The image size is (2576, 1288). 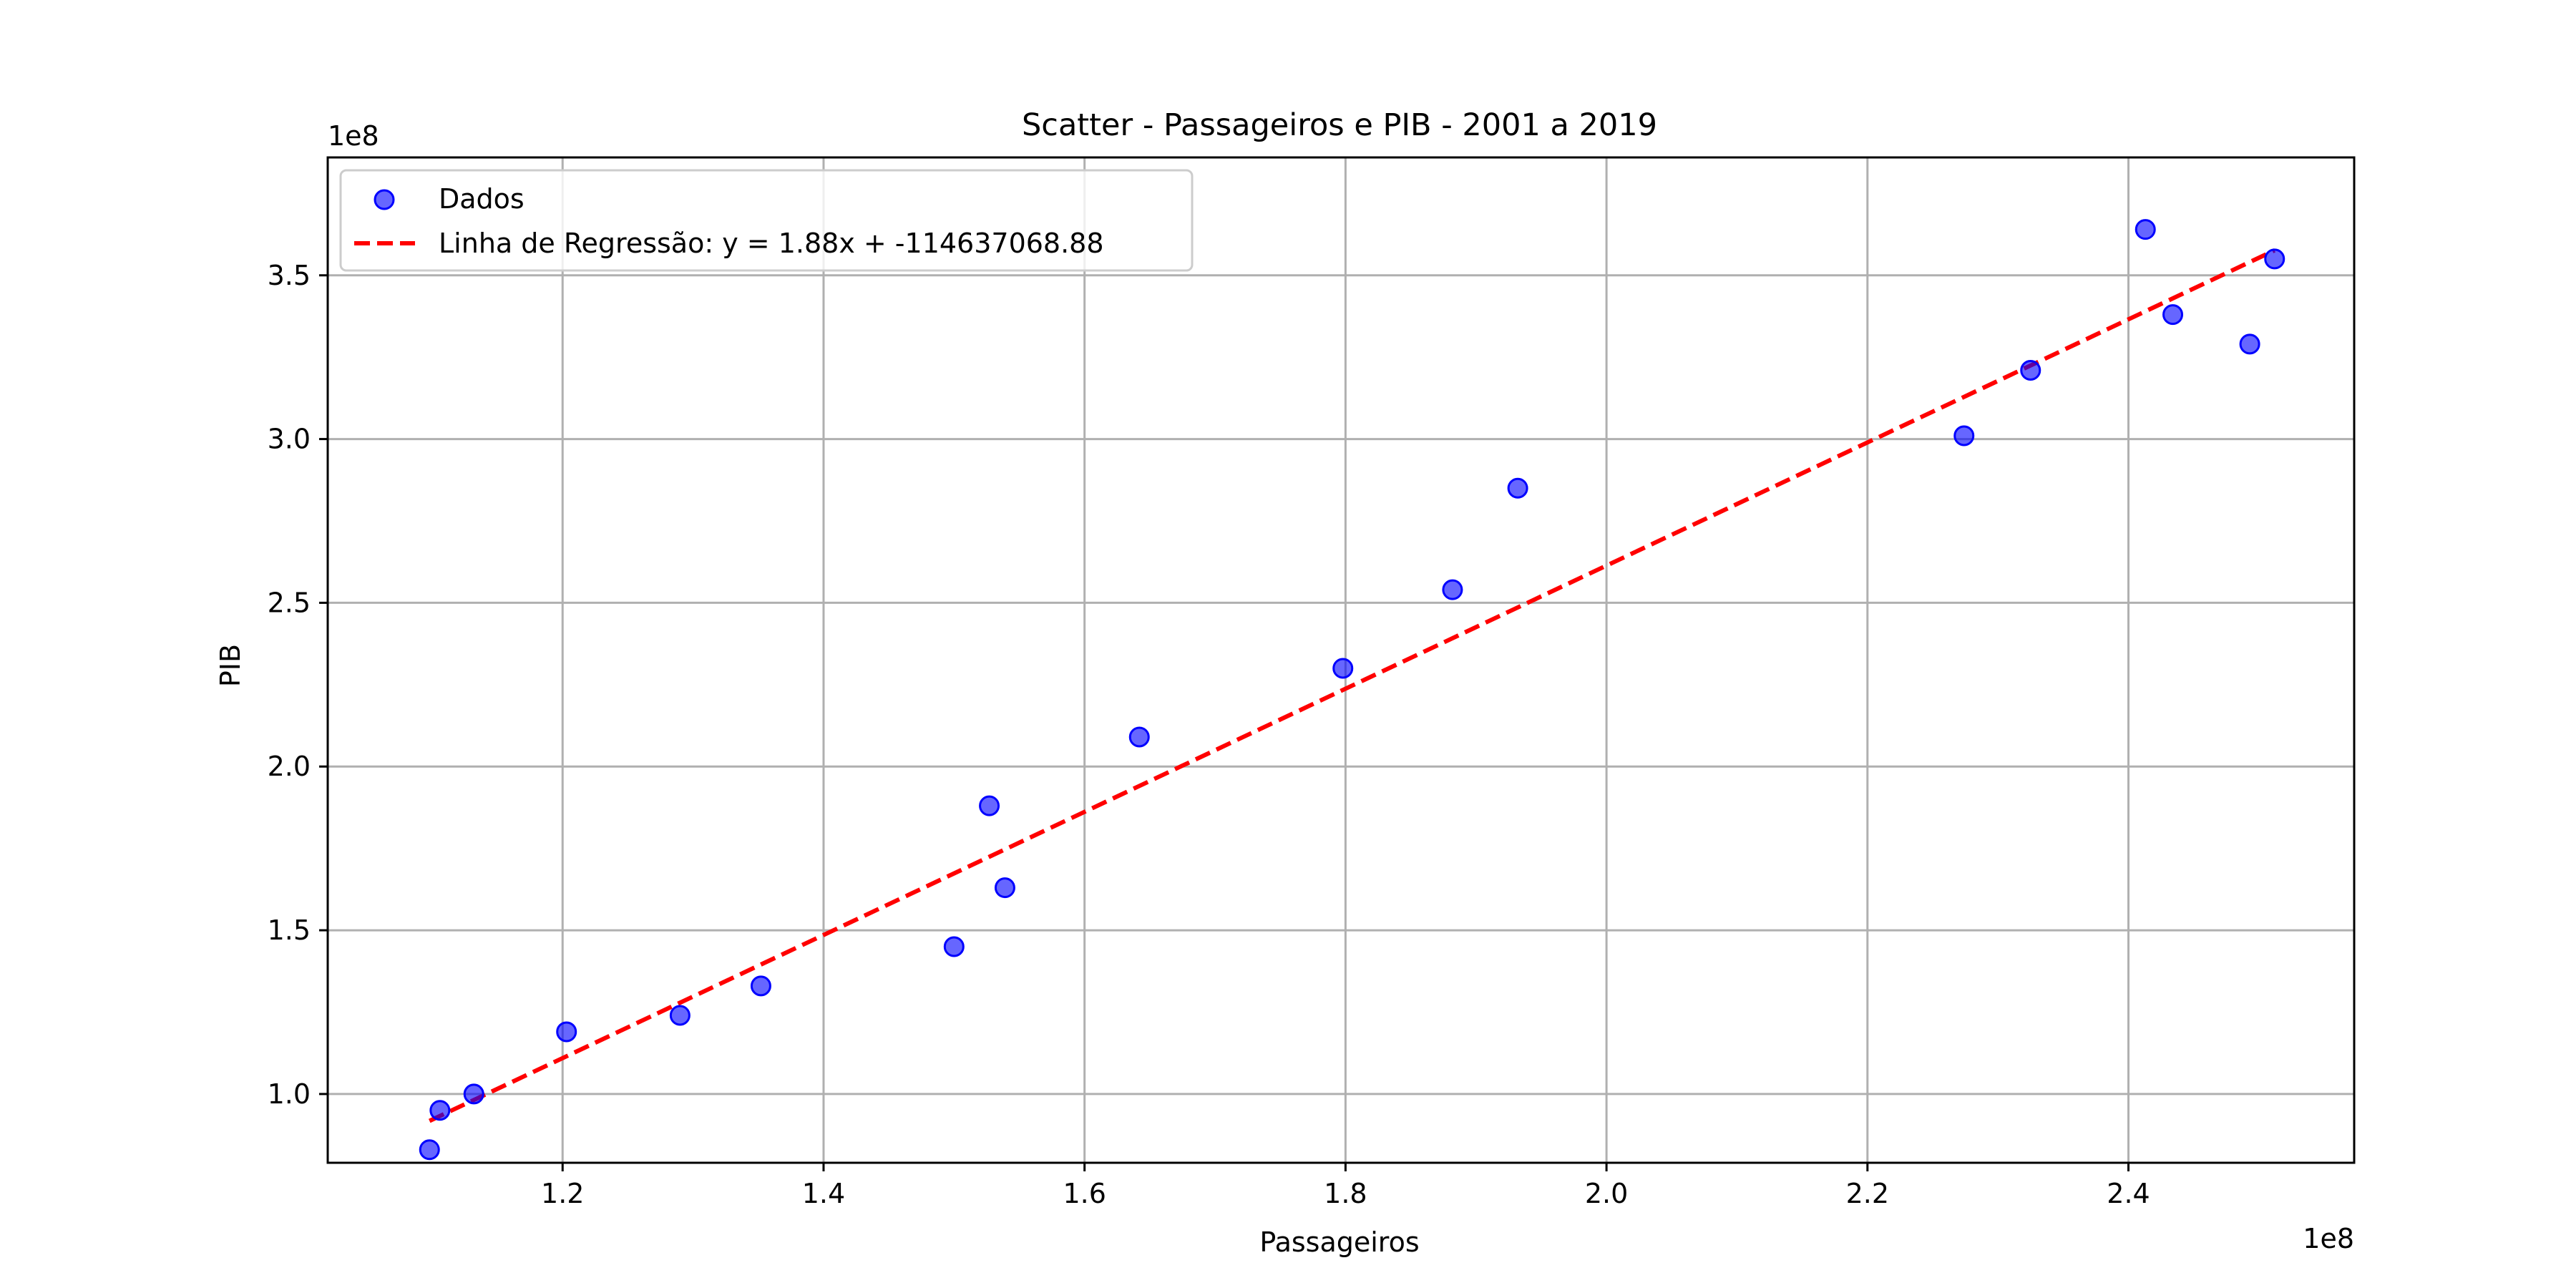 I want to click on x-axis-label: Passageiros, so click(x=1339, y=1242).